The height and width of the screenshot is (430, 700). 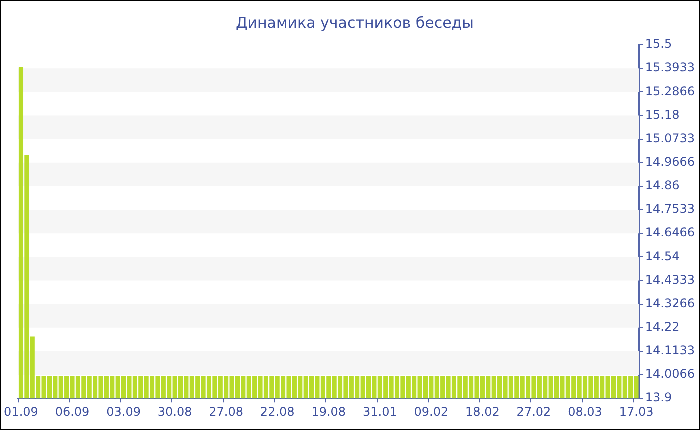 I want to click on x-tick-label: 30.08, so click(x=175, y=411).